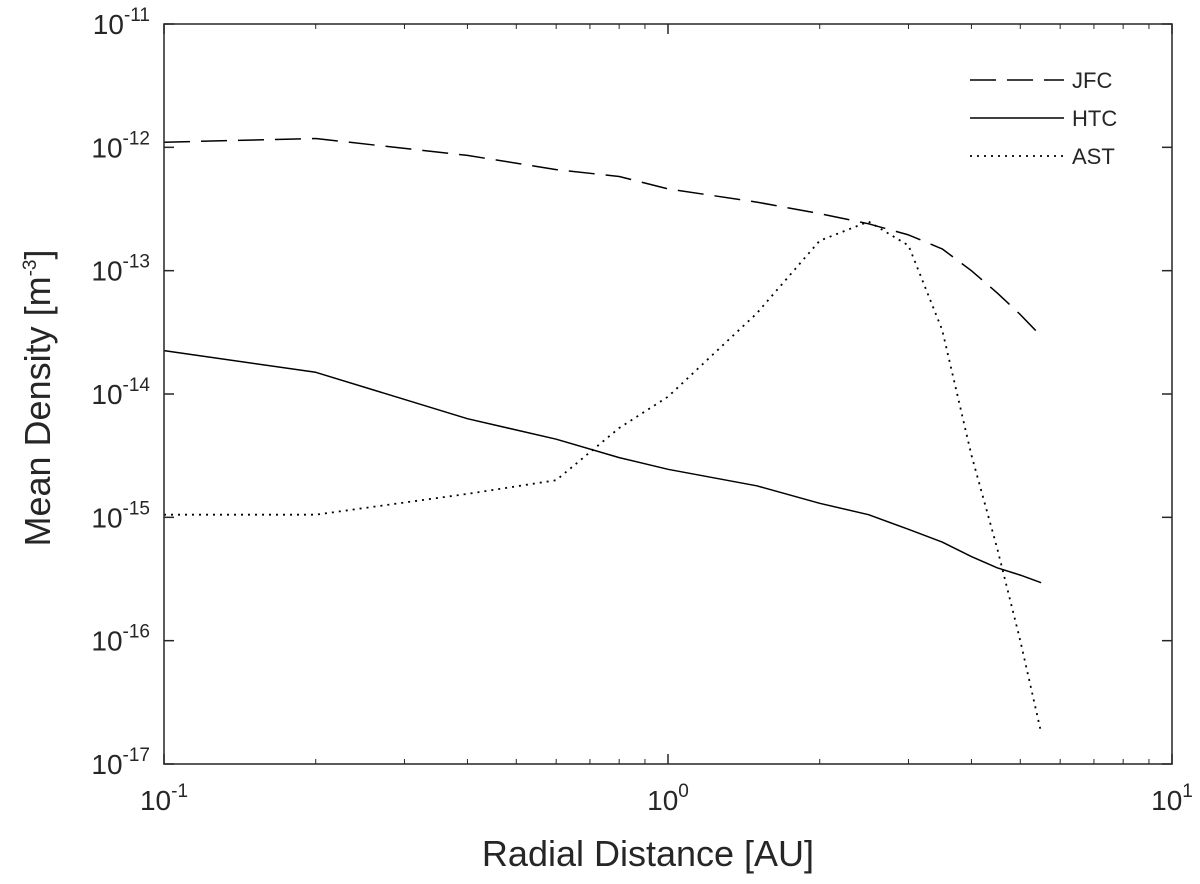 The image size is (1200, 884). Describe the element at coordinates (136, 755) in the screenshot. I see `y-tick-label-exponent: -17` at that location.